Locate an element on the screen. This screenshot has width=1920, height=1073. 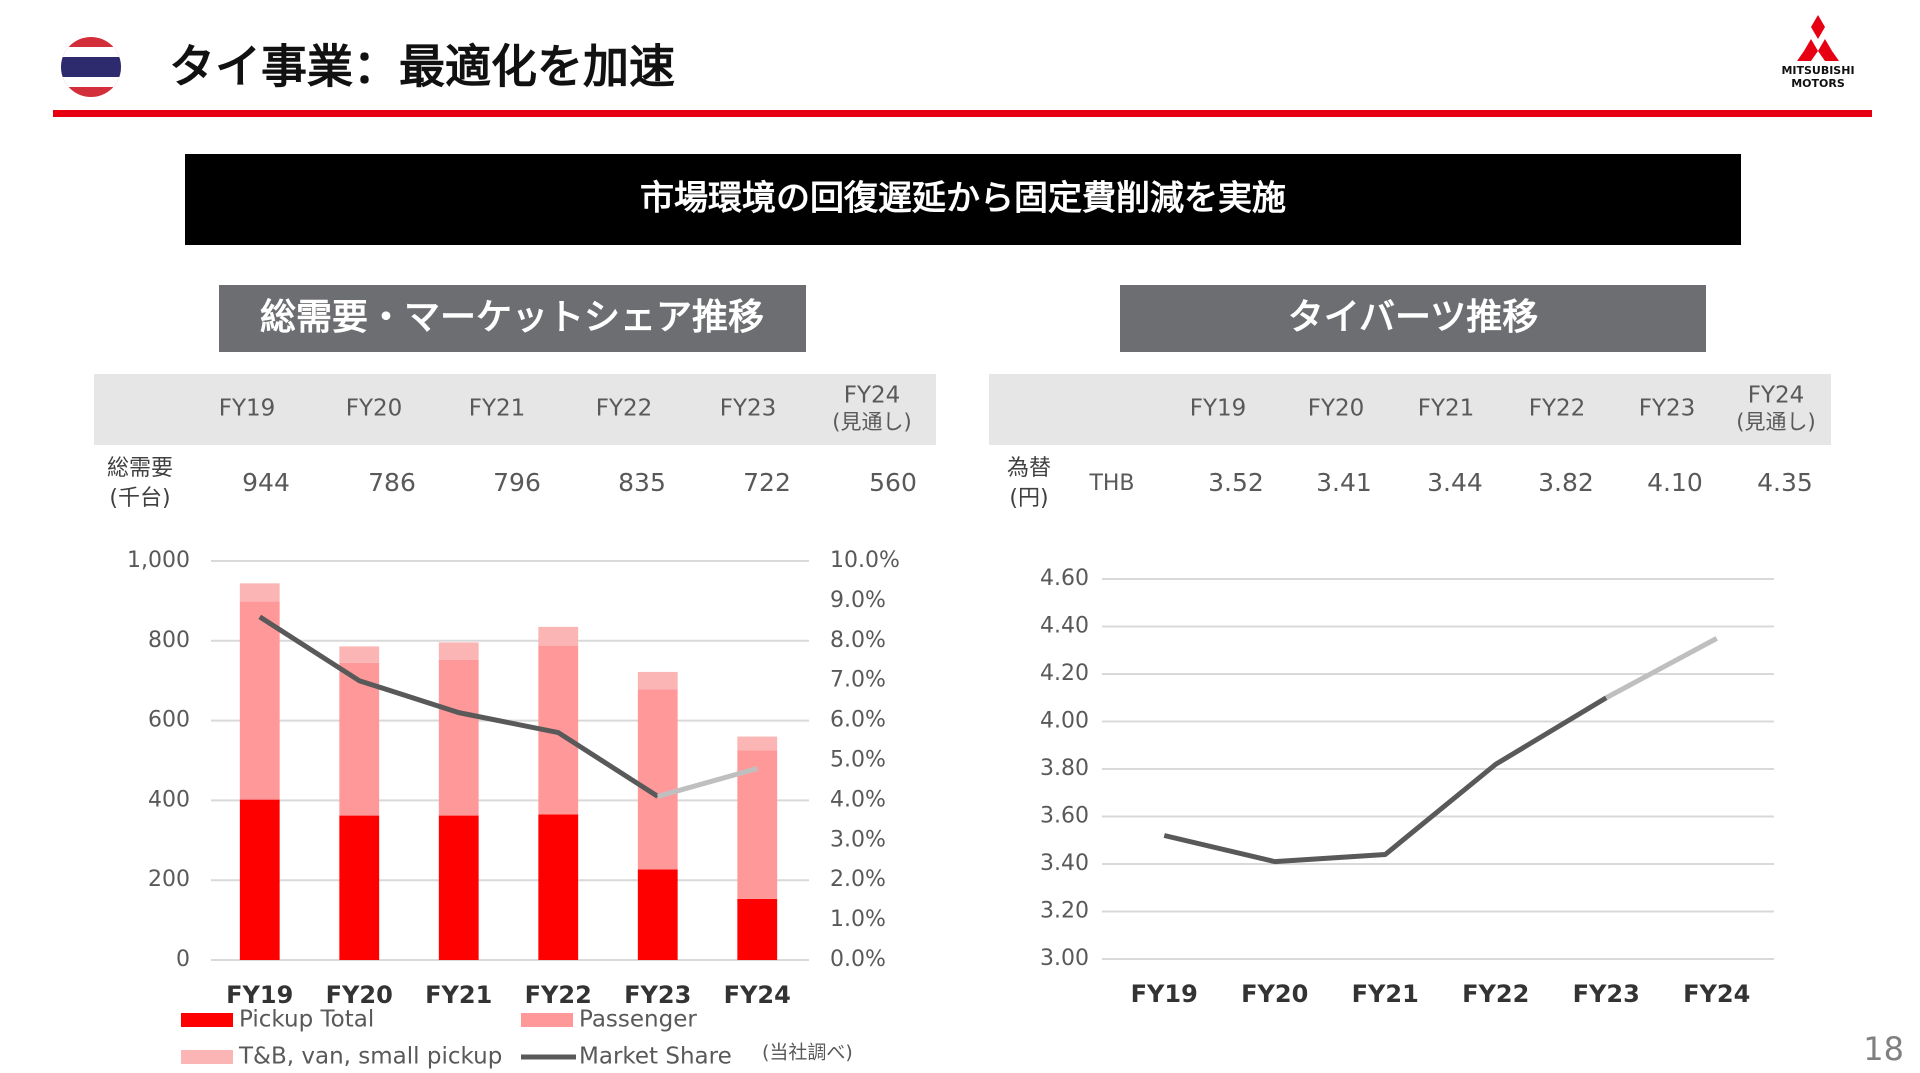
x-tick-label: FY24 is located at coordinates (1716, 994).